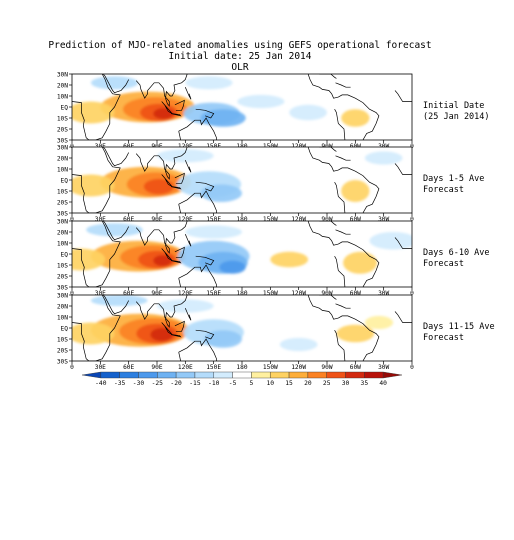  I want to click on panel-days6-10-label-line2: Forecast, so click(443, 264).